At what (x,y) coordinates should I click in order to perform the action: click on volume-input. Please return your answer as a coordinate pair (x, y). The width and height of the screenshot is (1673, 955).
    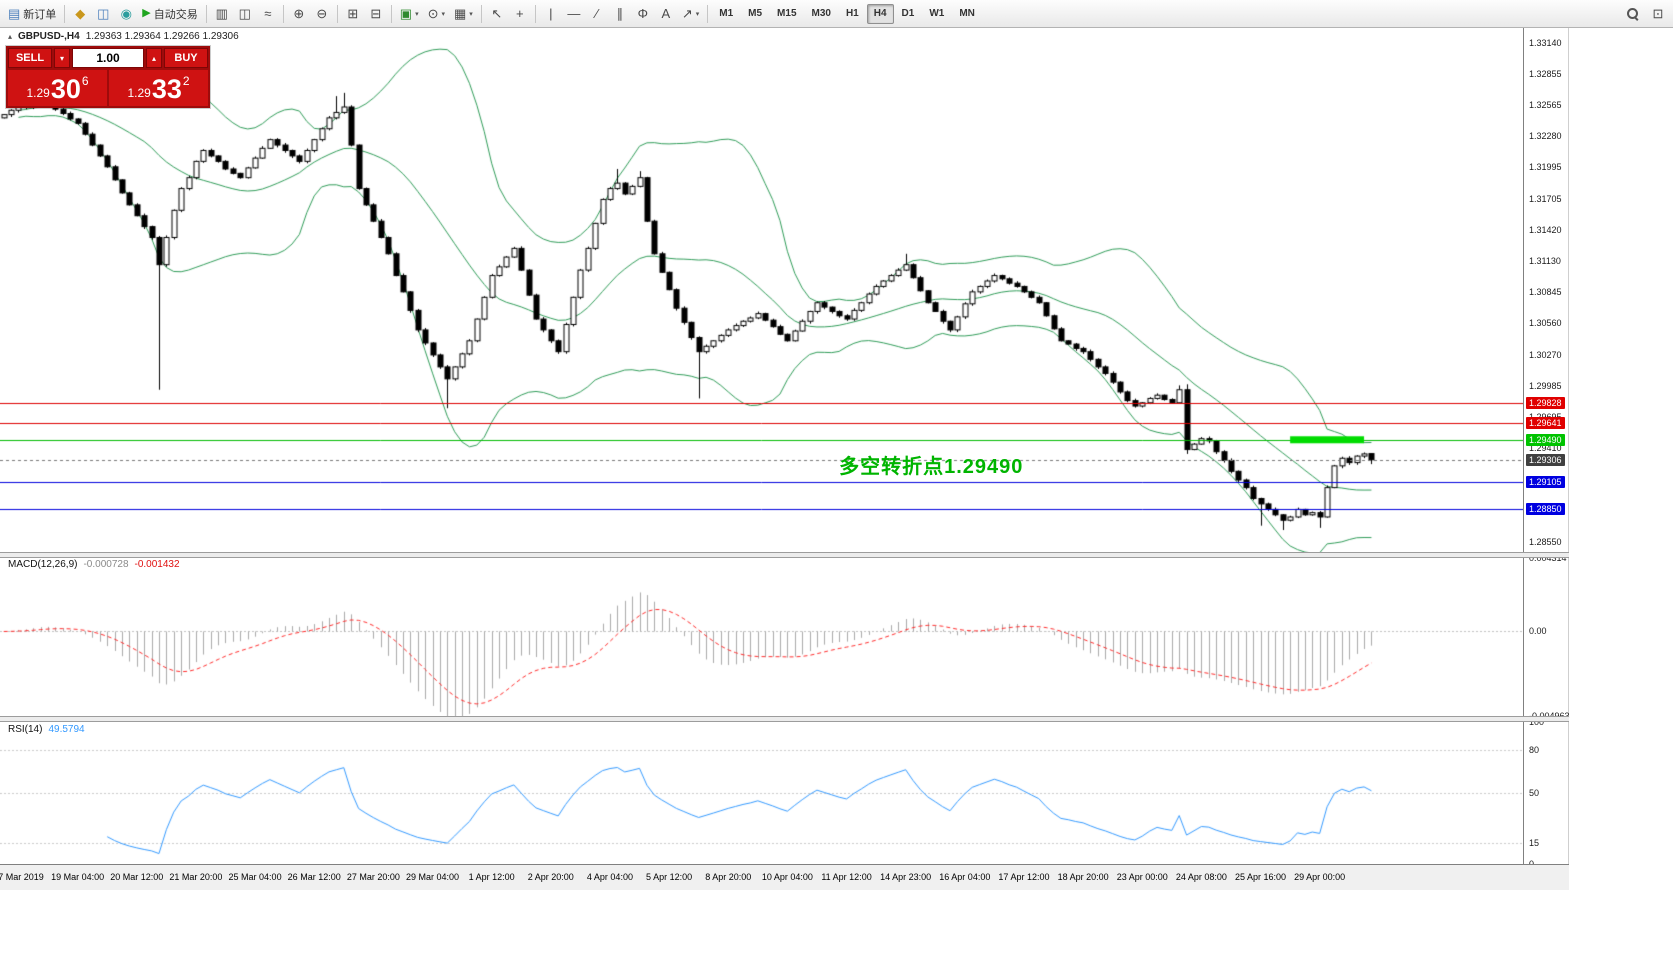
    Looking at the image, I should click on (108, 58).